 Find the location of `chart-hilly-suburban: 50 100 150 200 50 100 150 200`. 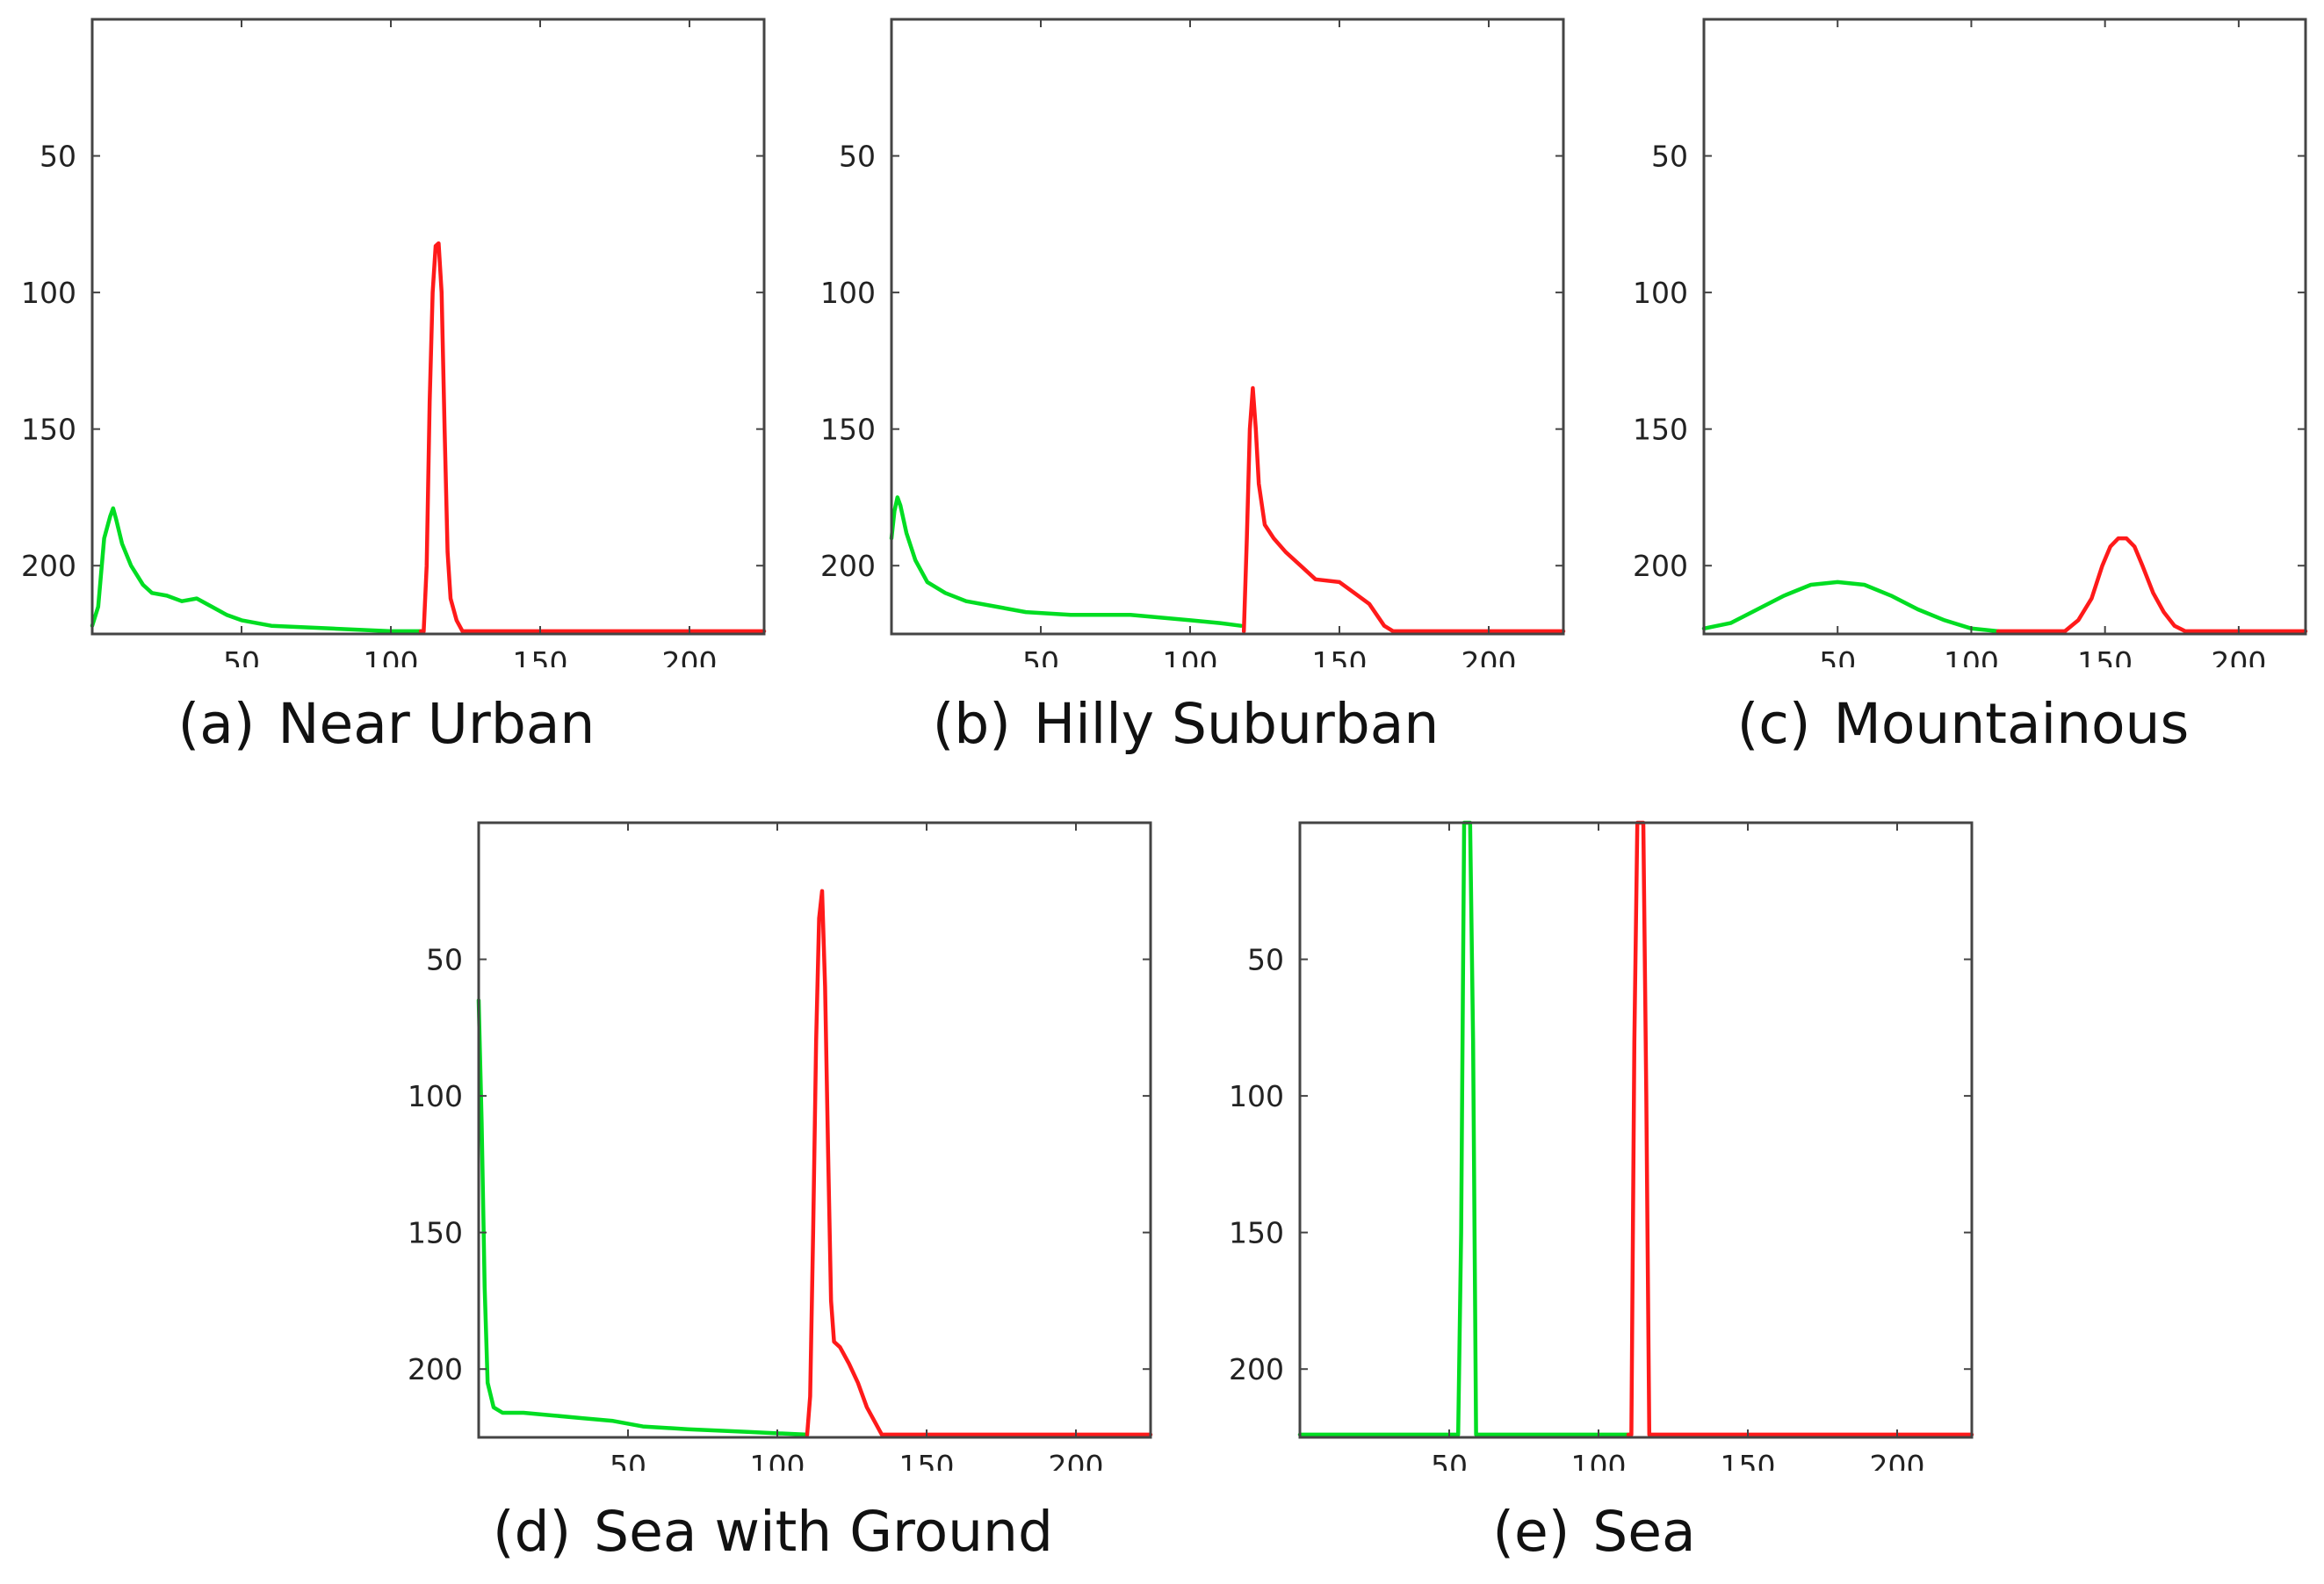

chart-hilly-suburban: 50 100 150 200 50 100 150 200 is located at coordinates (1193, 342).